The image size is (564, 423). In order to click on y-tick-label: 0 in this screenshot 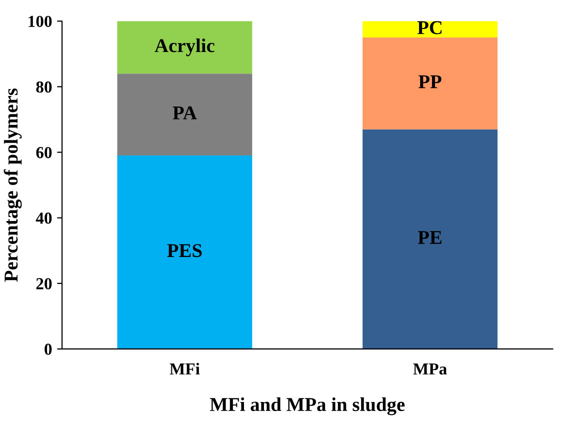, I will do `click(48, 349)`.